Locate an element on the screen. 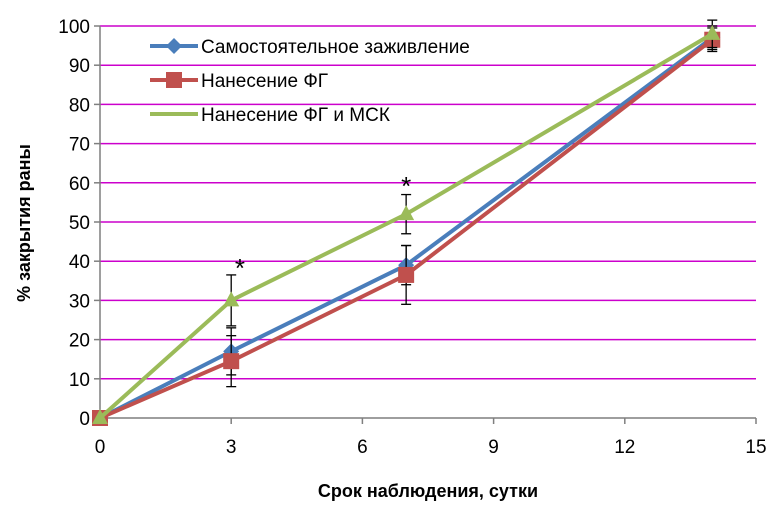 Image resolution: width=768 pixels, height=506 pixels. legend-label: Нанесение ФГ is located at coordinates (264, 81).